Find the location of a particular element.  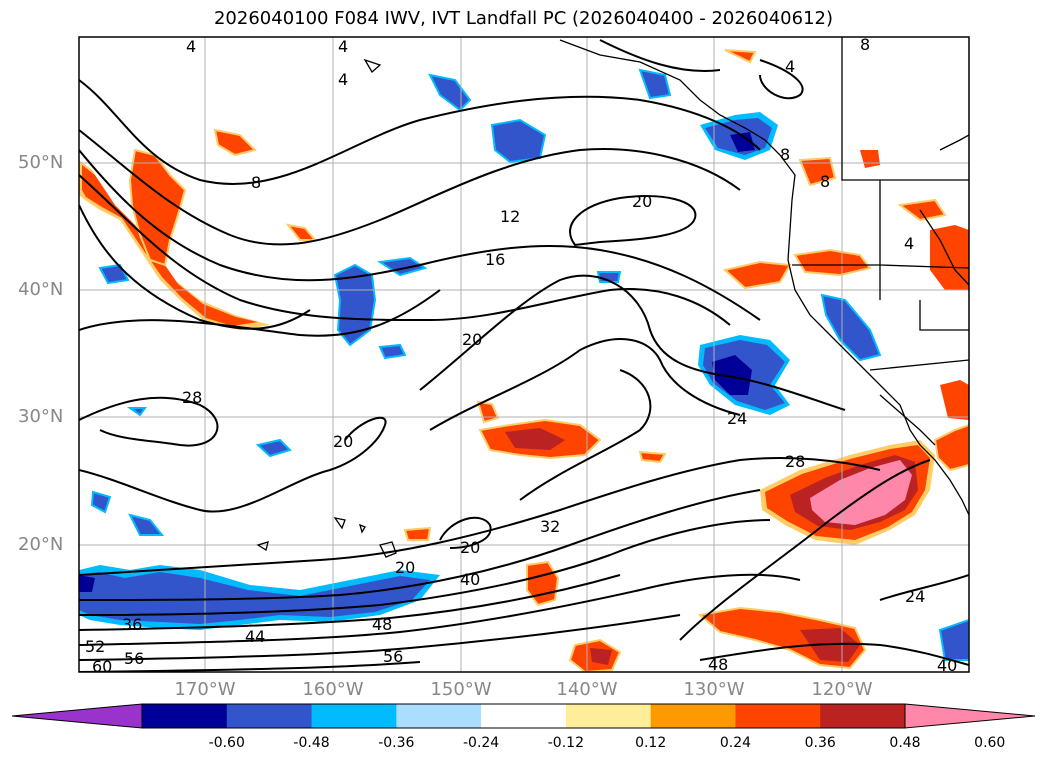

colorbar-tick-label: -0.12 is located at coordinates (565, 743).